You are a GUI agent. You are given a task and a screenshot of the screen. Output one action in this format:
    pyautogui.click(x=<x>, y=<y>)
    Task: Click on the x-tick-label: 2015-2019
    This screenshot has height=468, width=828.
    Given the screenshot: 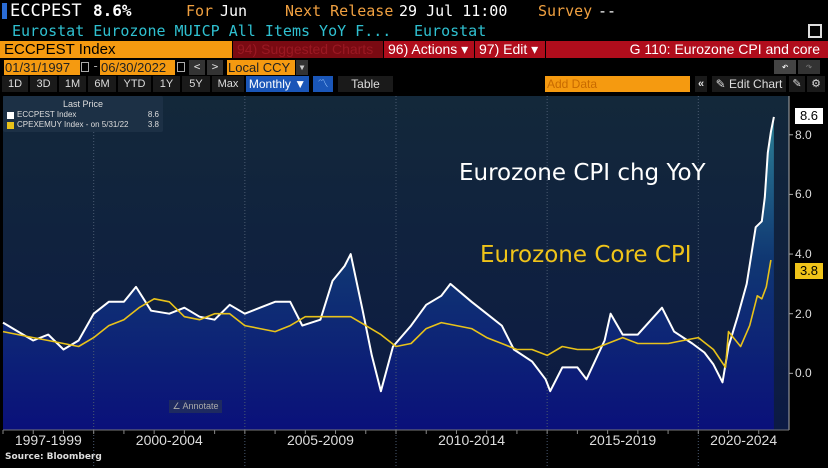 What is the action you would take?
    pyautogui.click(x=623, y=440)
    